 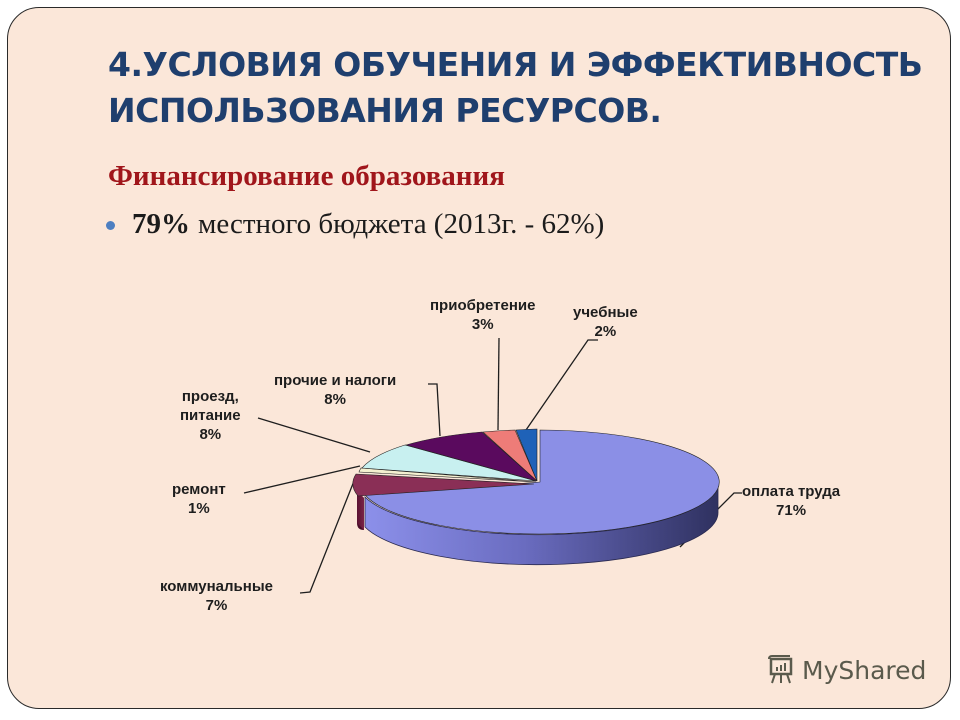 What do you see at coordinates (210, 396) in the screenshot?
I see `label-proezd-name1: проезд,` at bounding box center [210, 396].